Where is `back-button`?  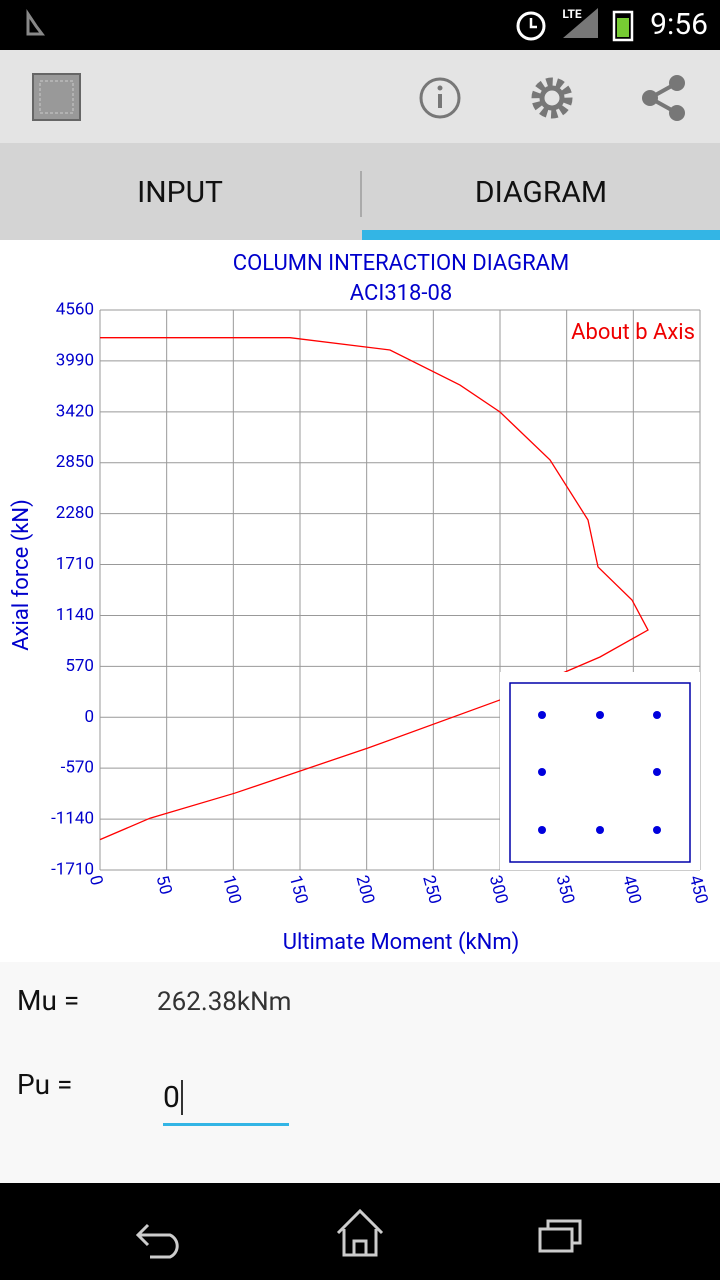 back-button is located at coordinates (157, 1241).